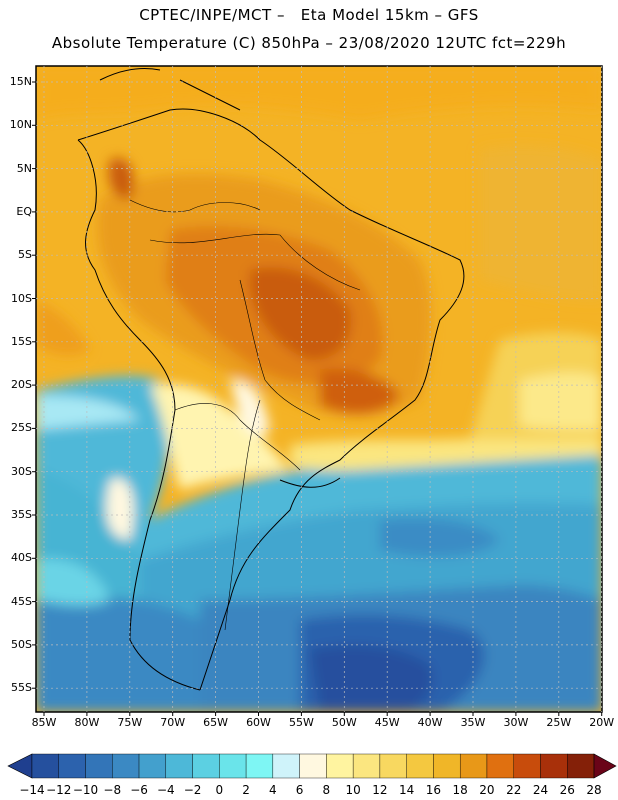  I want to click on colorbar-label: 8, so click(326, 790).